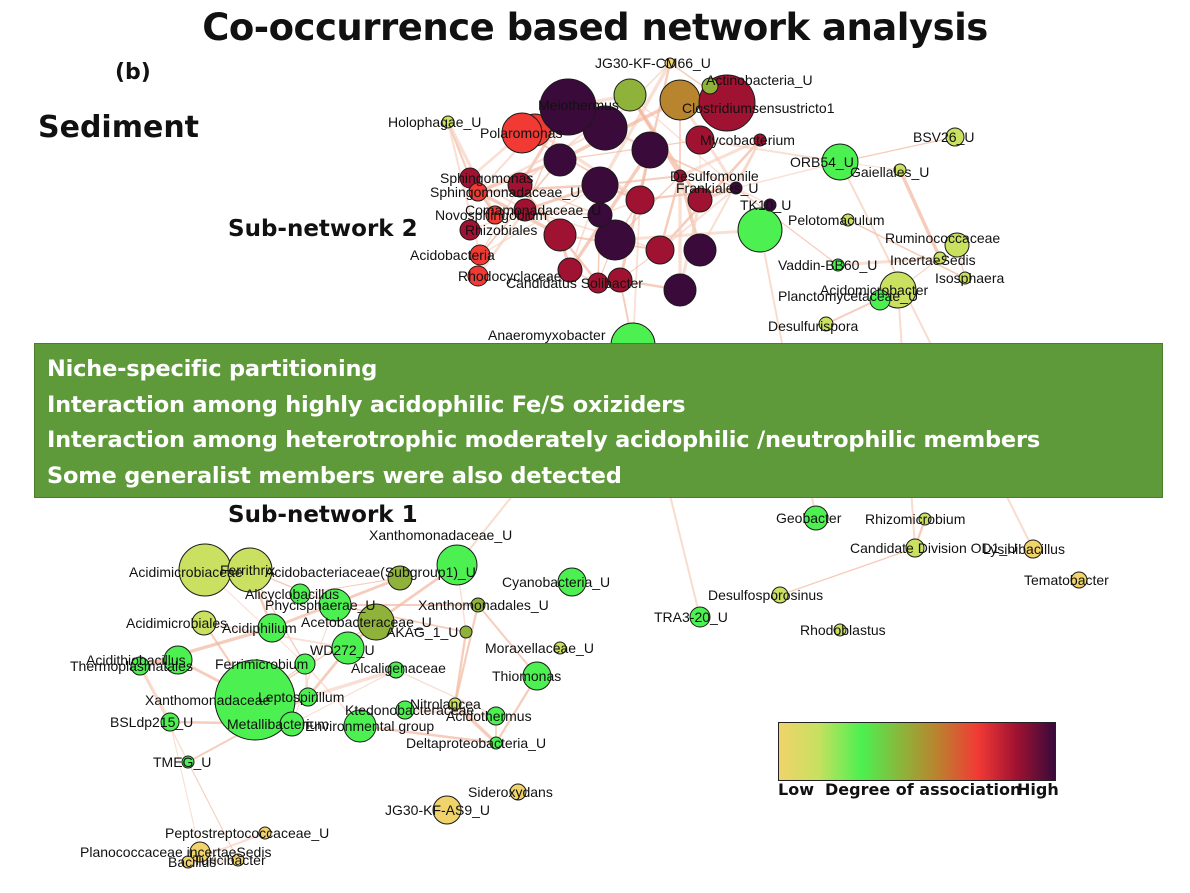  What do you see at coordinates (445, 704) in the screenshot?
I see `network-node-label: Nitrolancea` at bounding box center [445, 704].